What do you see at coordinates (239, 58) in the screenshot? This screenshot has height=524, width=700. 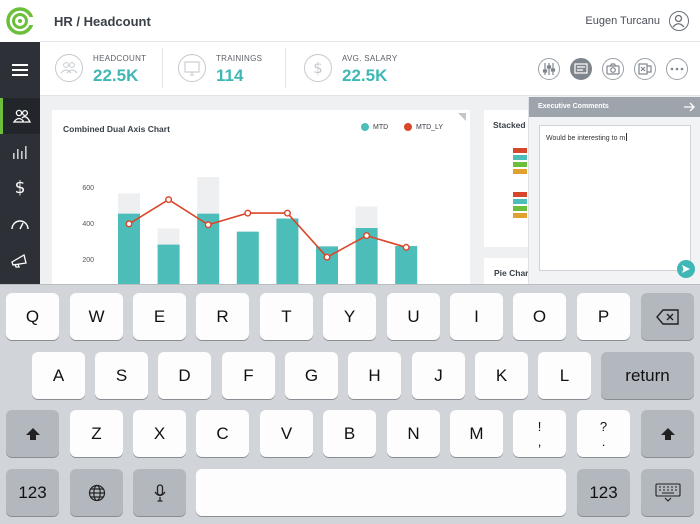 I see `kpi-label: TRAININGS` at bounding box center [239, 58].